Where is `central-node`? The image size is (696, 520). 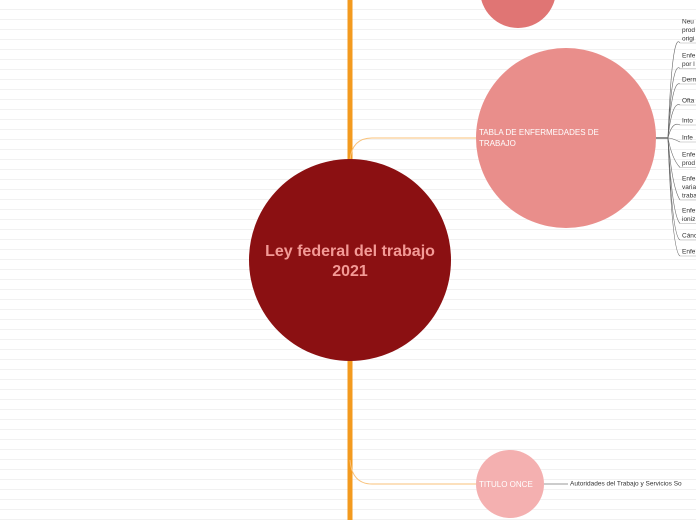 central-node is located at coordinates (350, 260).